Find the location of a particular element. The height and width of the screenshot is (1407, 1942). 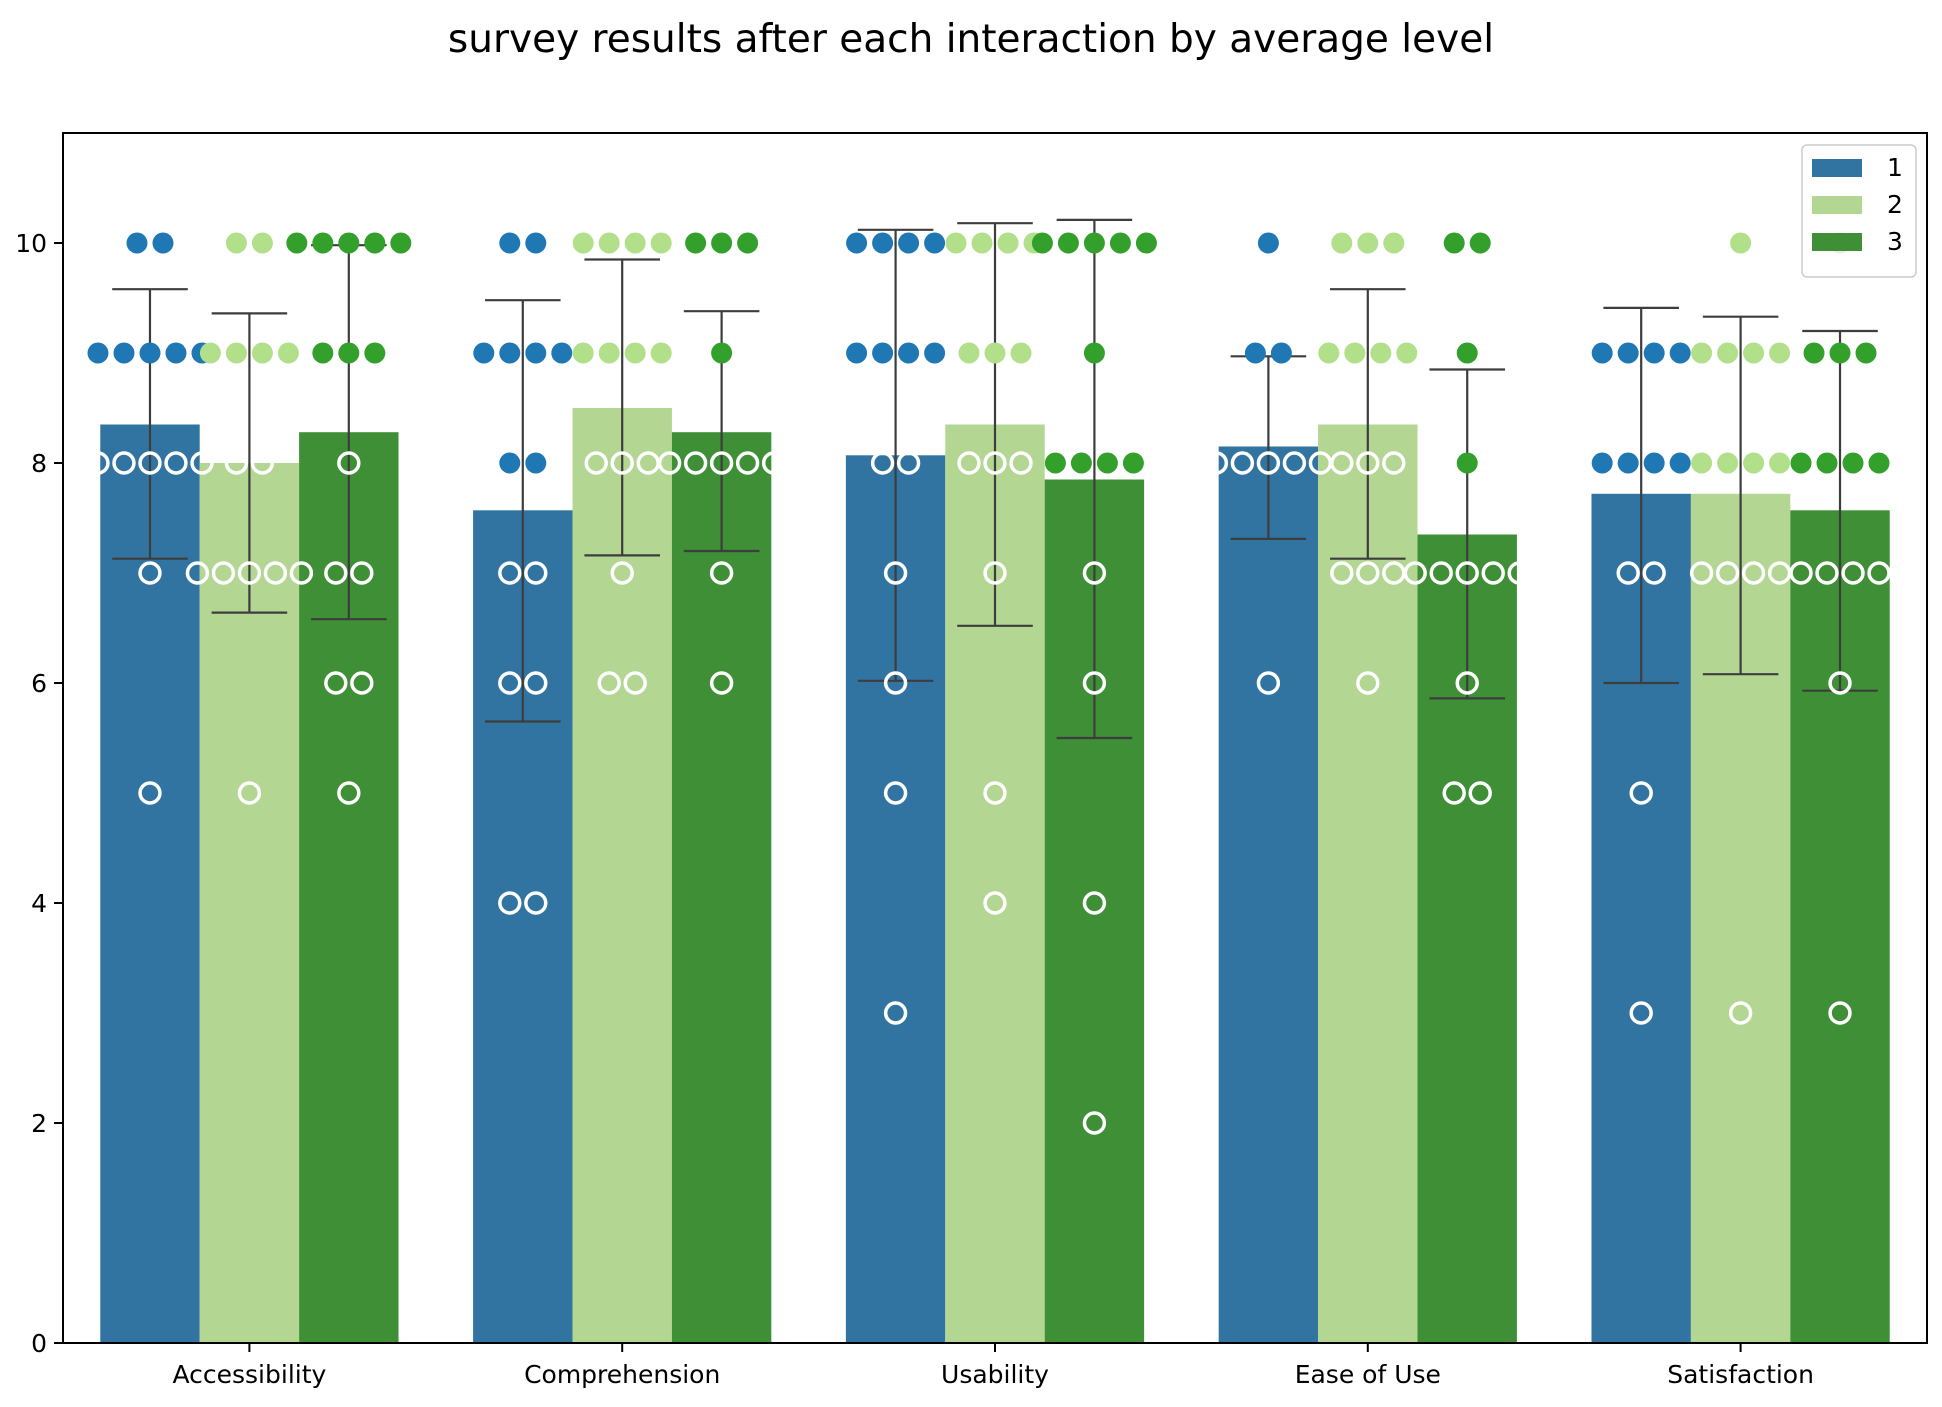

x-tick-label: Ease of Use is located at coordinates (1368, 1374).